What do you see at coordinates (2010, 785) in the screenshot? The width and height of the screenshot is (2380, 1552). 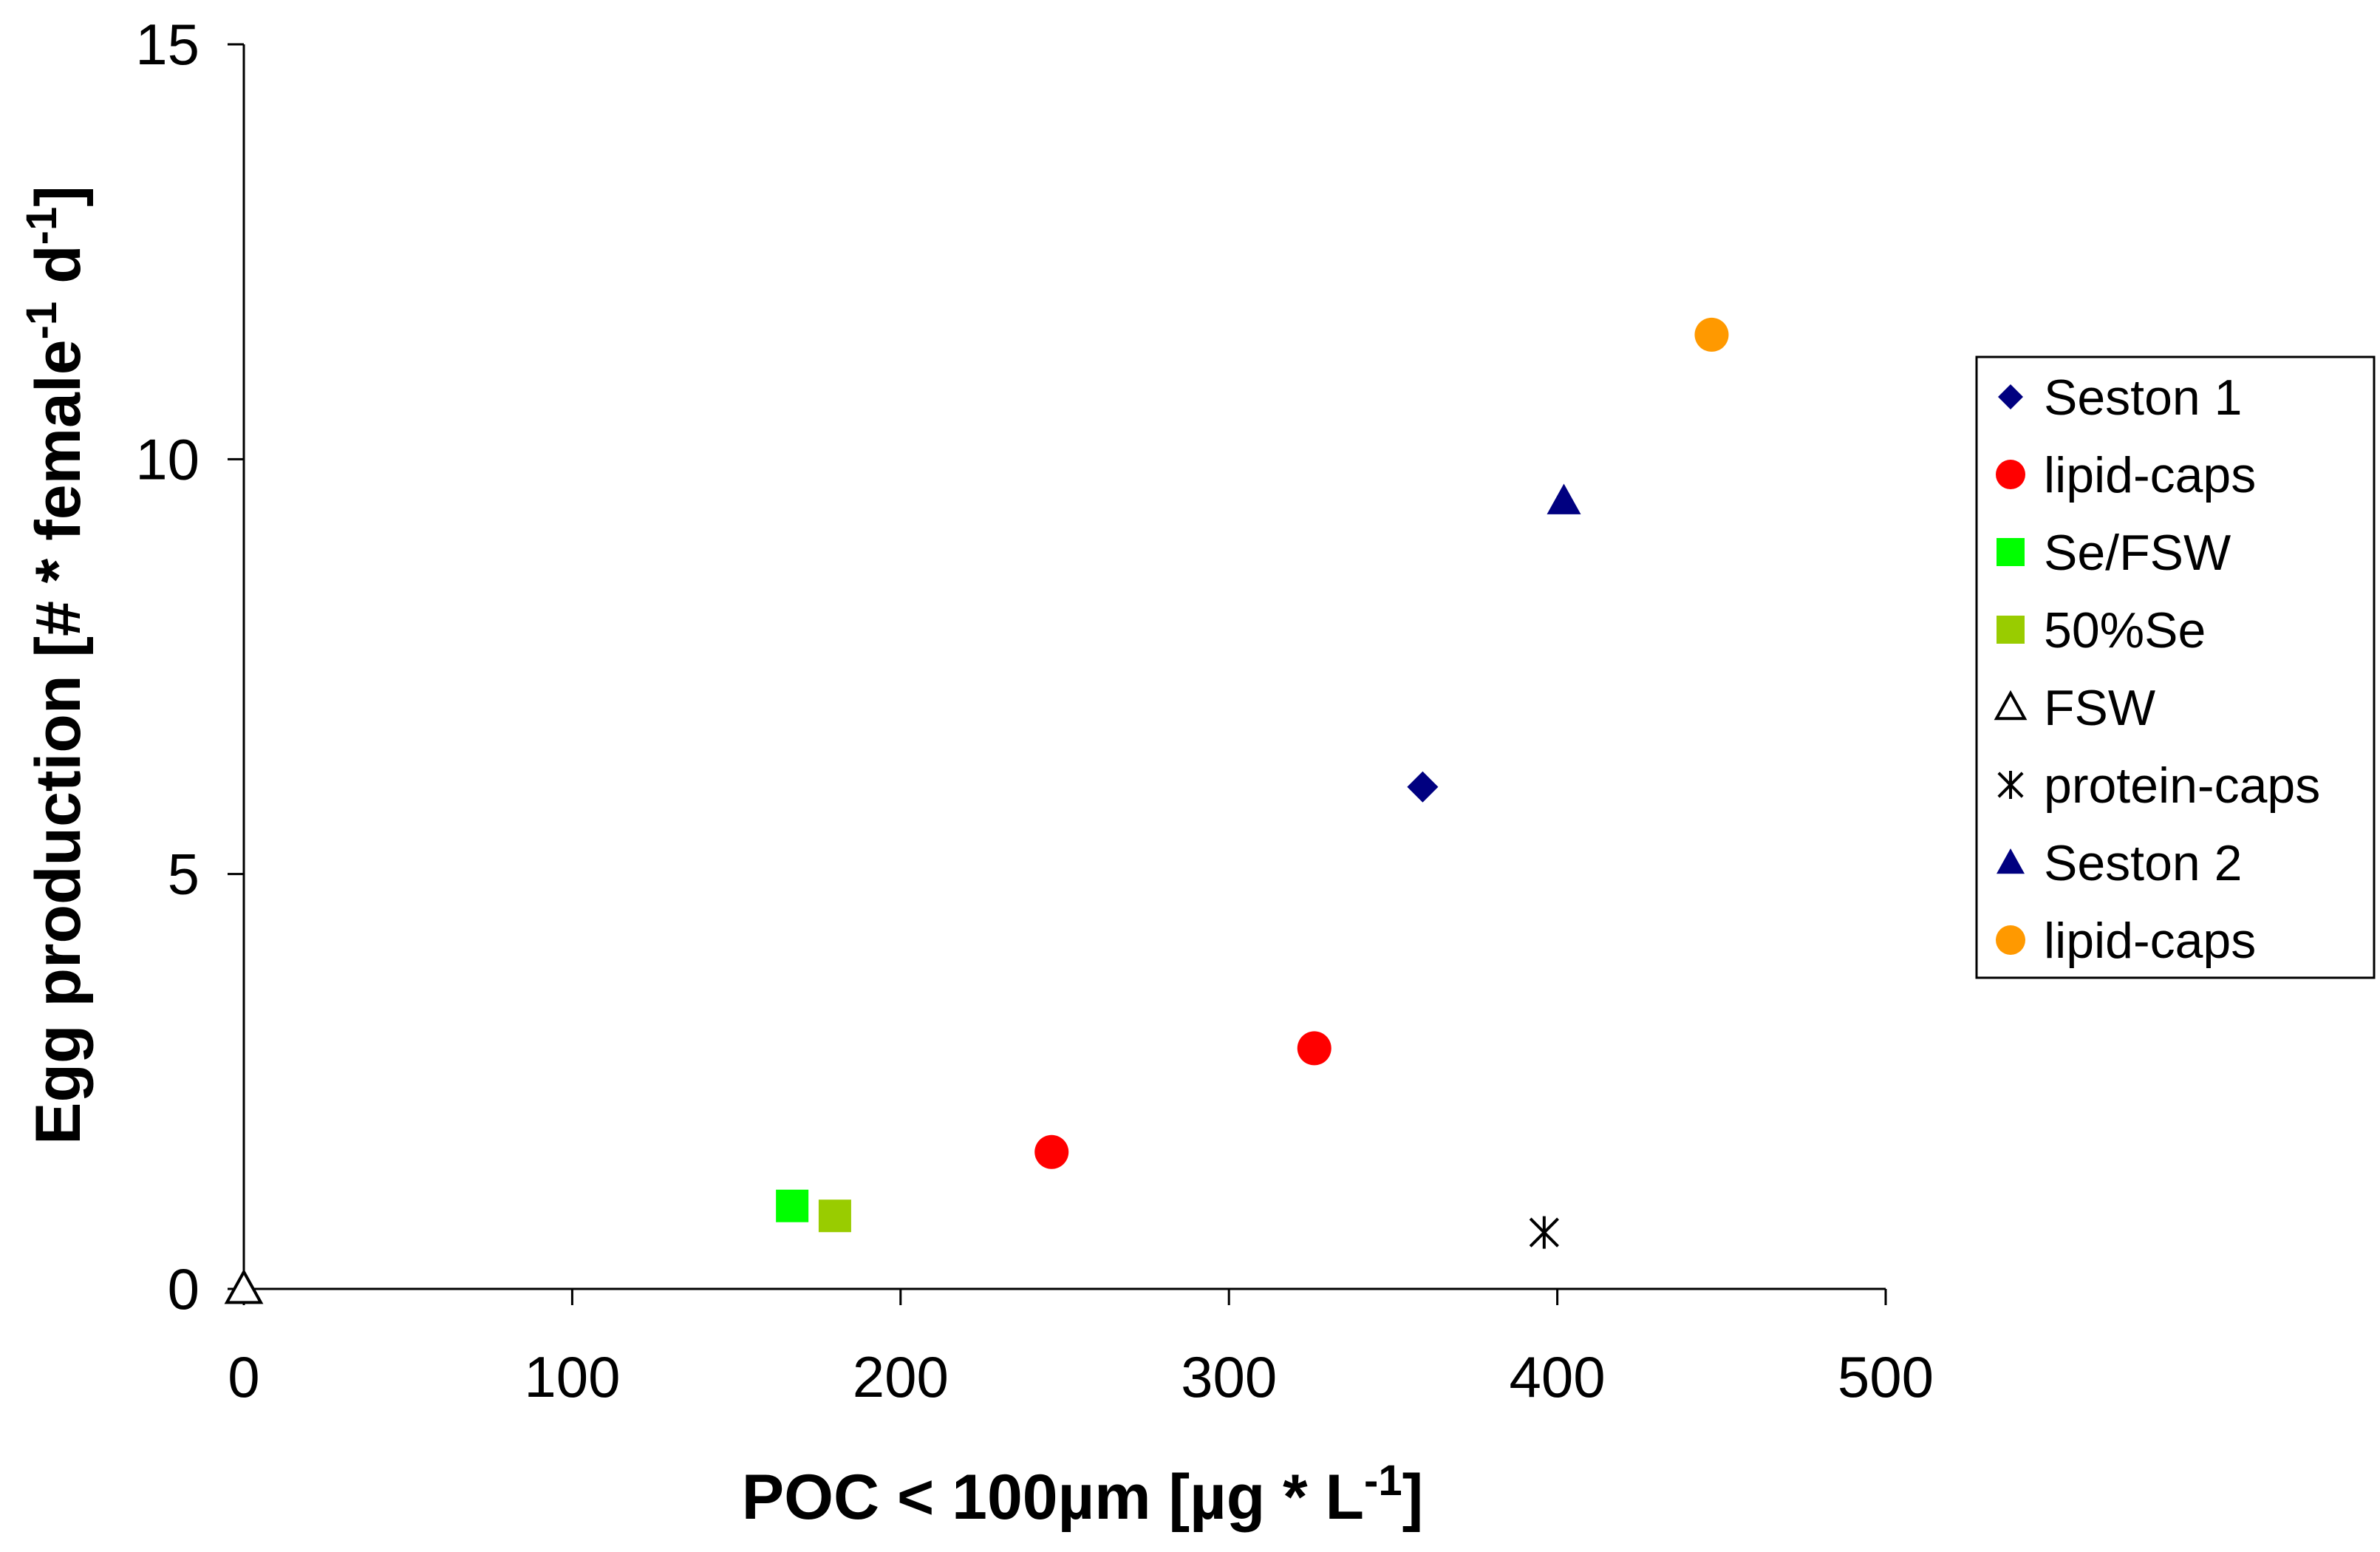 I see `legend-marker-star` at bounding box center [2010, 785].